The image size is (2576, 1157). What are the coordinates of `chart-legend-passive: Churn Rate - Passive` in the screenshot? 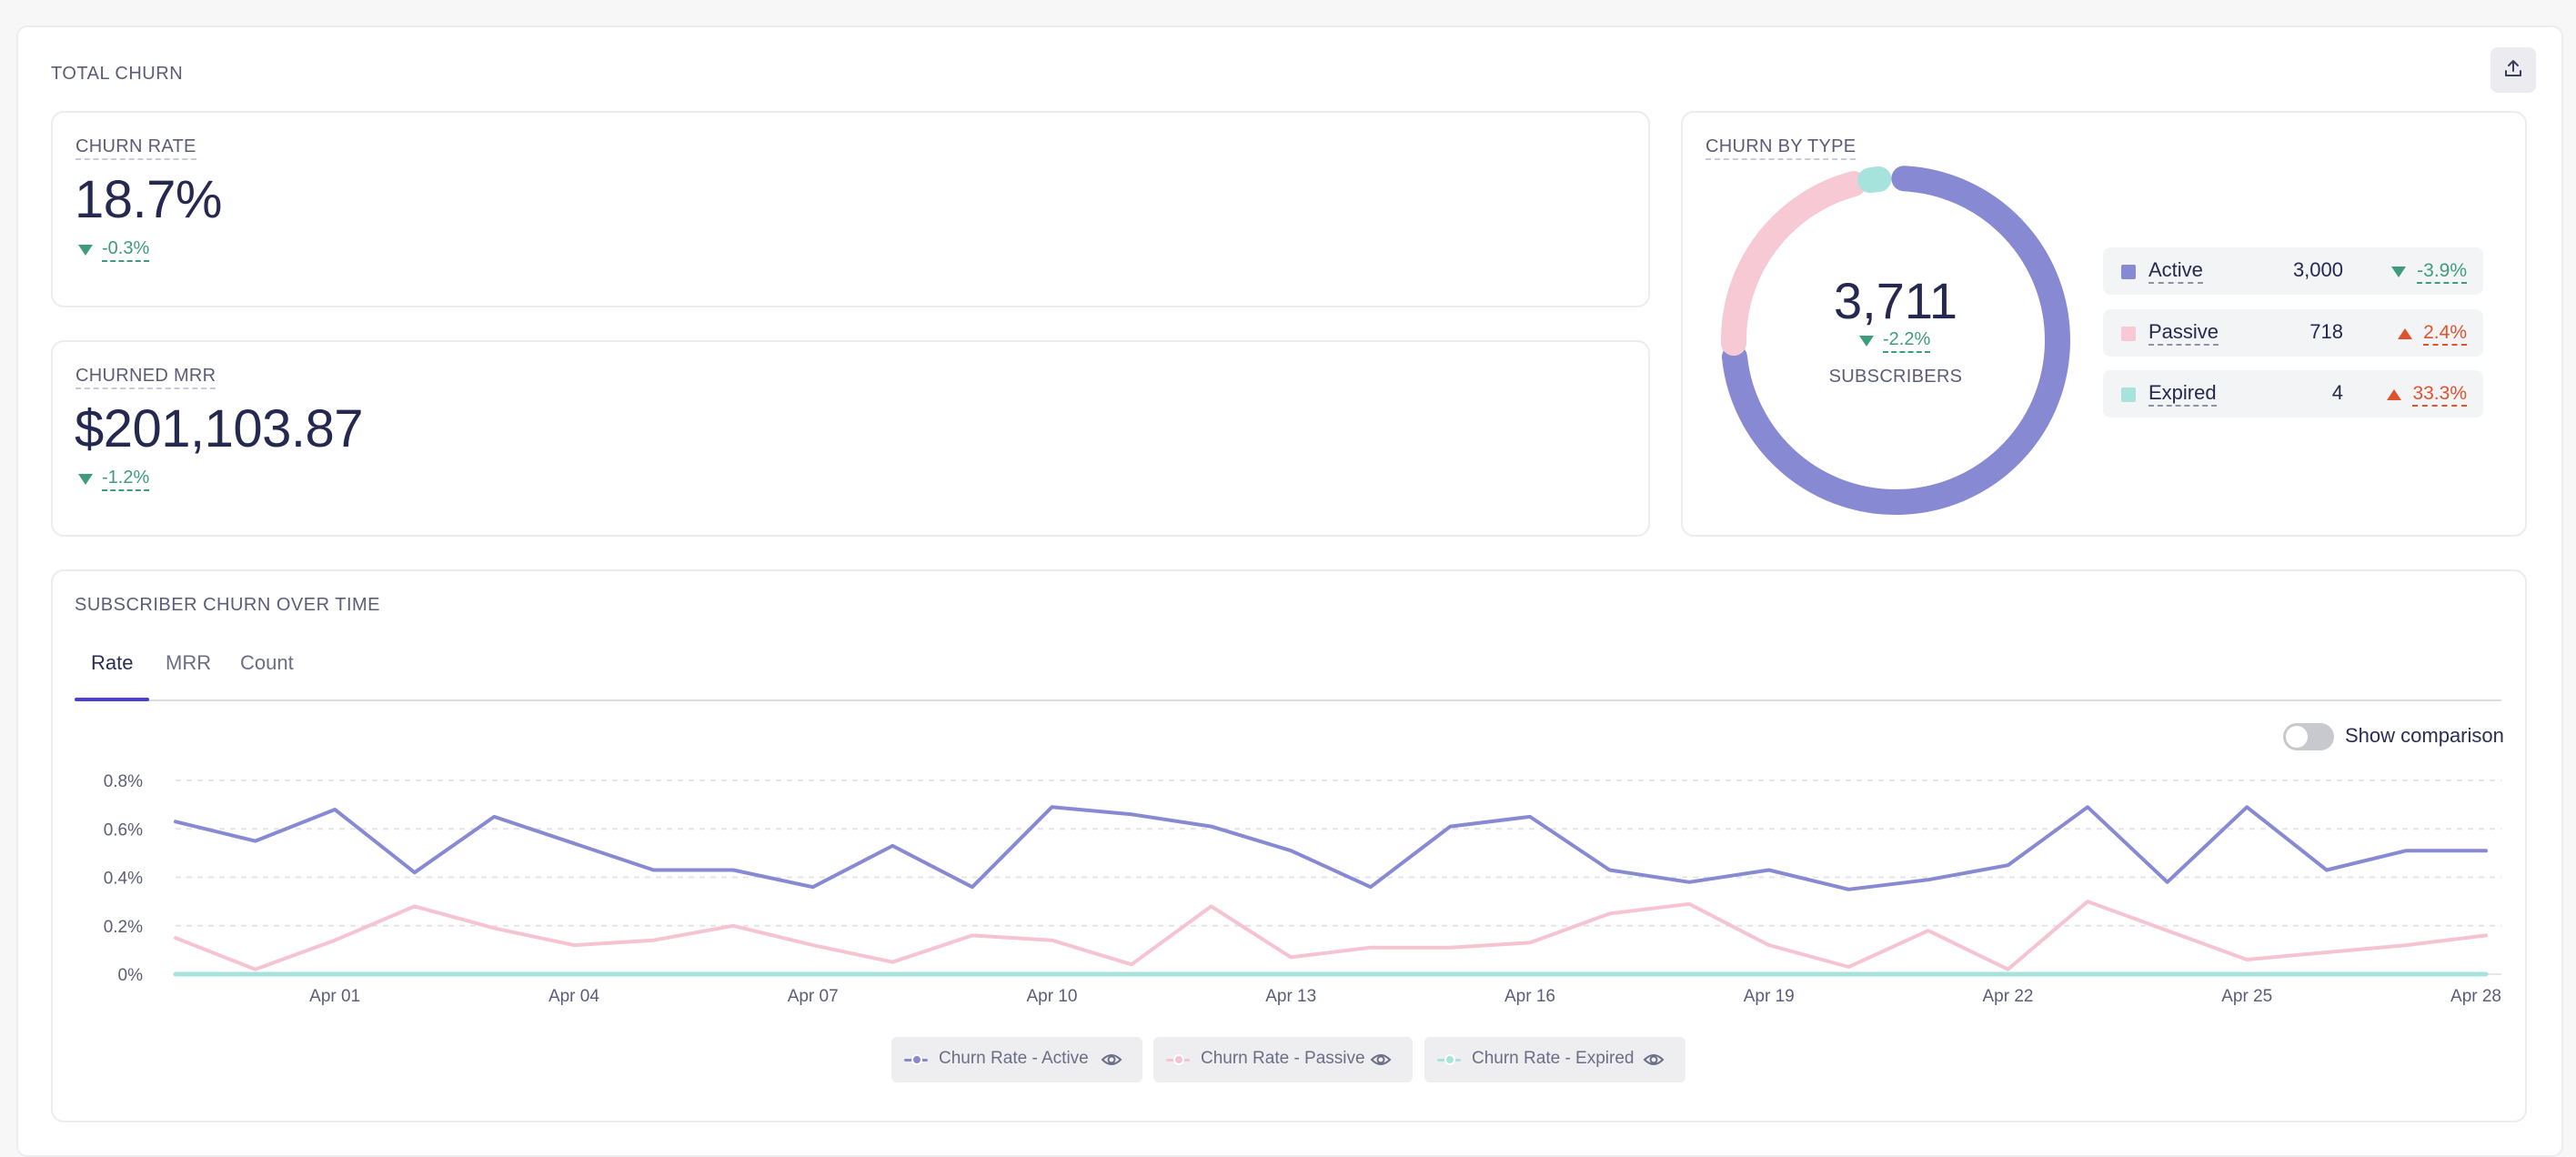 It's located at (1283, 1059).